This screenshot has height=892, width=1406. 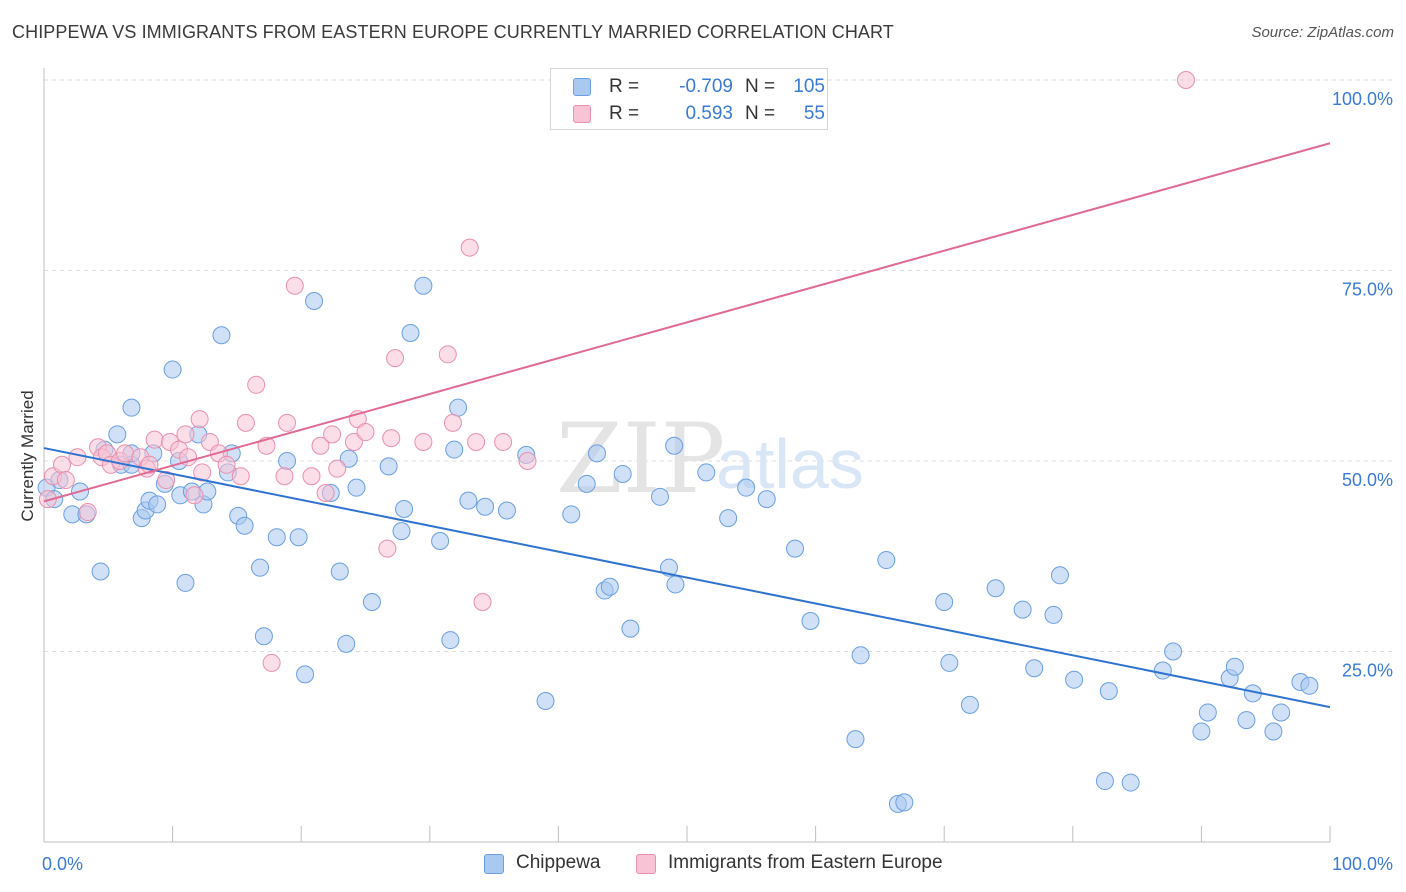 I want to click on y-tick-label: 50.0%, so click(x=1367, y=480).